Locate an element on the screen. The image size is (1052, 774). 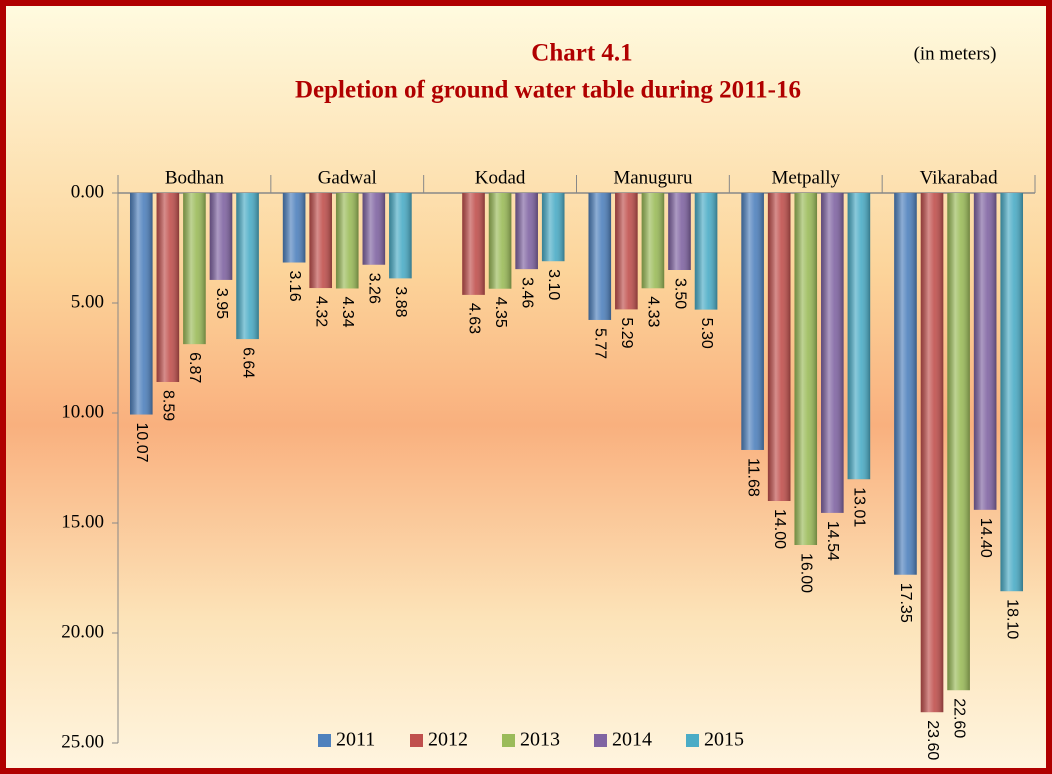
unit-note: (in meters) is located at coordinates (955, 53).